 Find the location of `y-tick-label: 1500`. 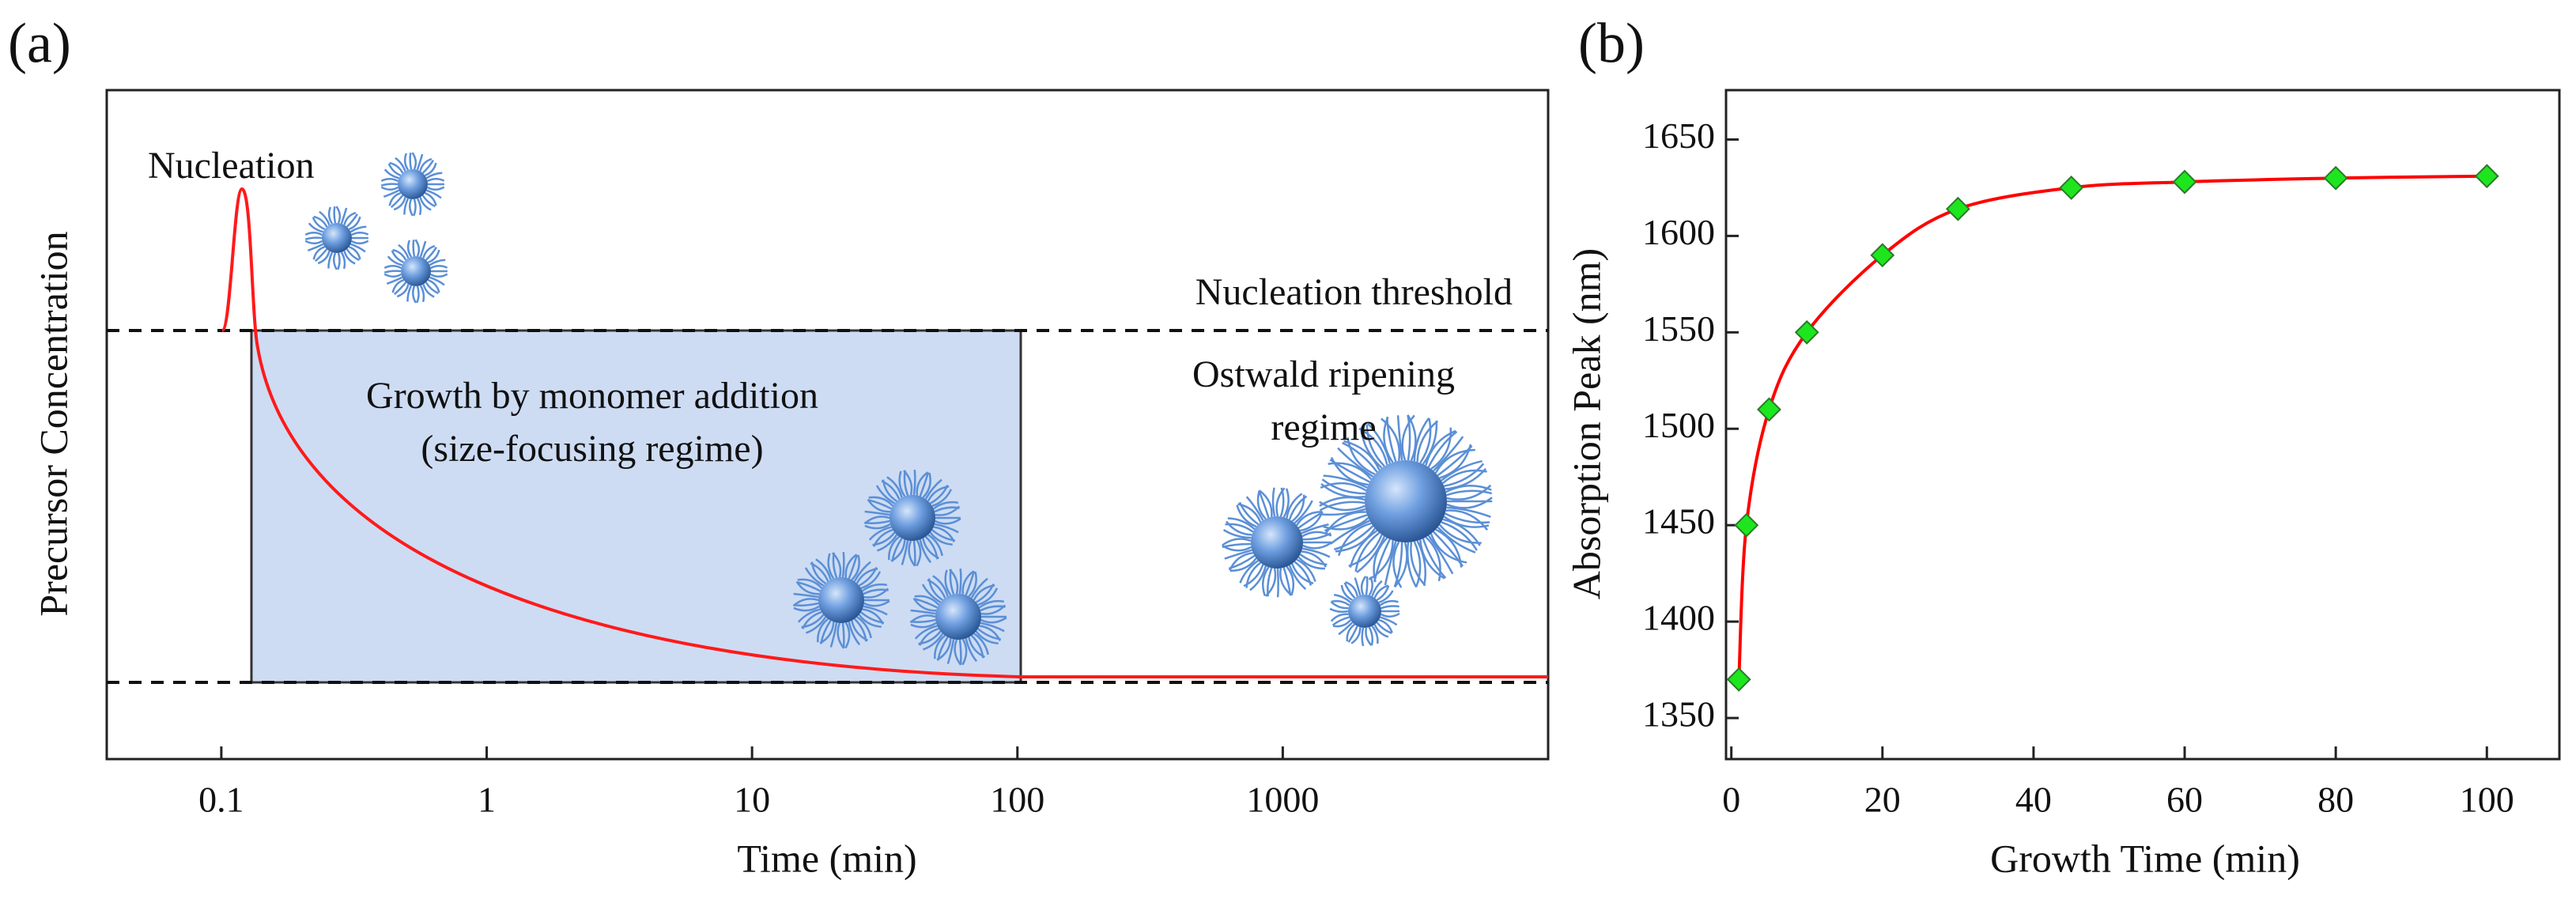

y-tick-label: 1500 is located at coordinates (1678, 425).